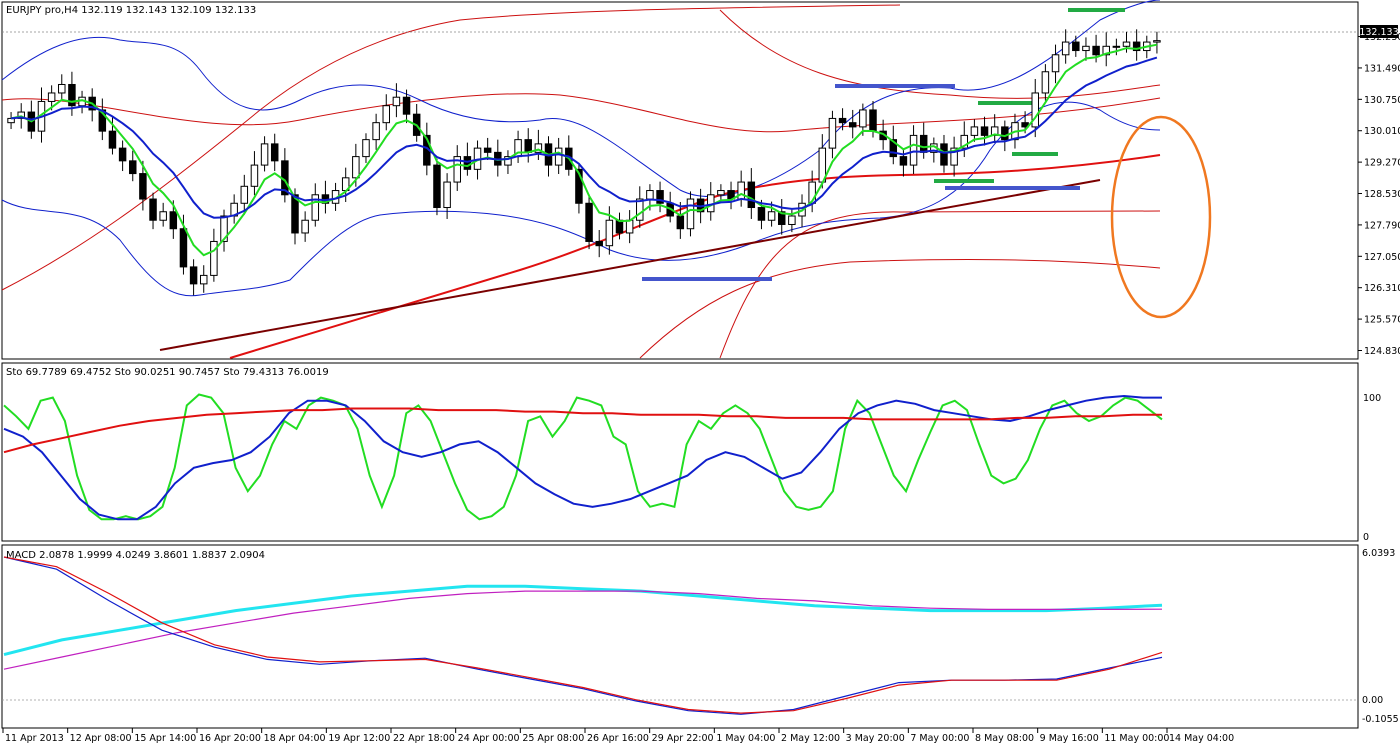 Image resolution: width=1400 pixels, height=746 pixels. What do you see at coordinates (34, 738) in the screenshot?
I see `time-tick-label: 11 Apr 2013` at bounding box center [34, 738].